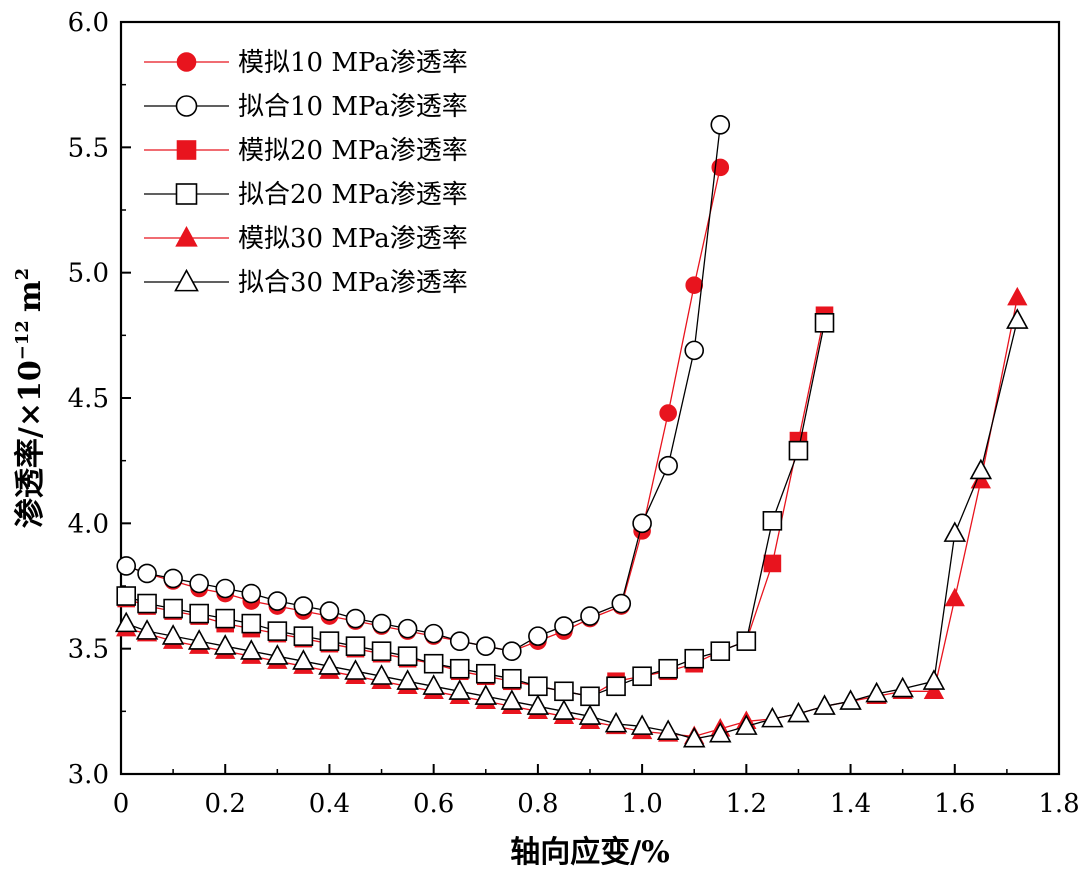 Image resolution: width=1080 pixels, height=875 pixels. I want to click on legend-item: 拟合10 MPa渗透率, so click(306, 107).